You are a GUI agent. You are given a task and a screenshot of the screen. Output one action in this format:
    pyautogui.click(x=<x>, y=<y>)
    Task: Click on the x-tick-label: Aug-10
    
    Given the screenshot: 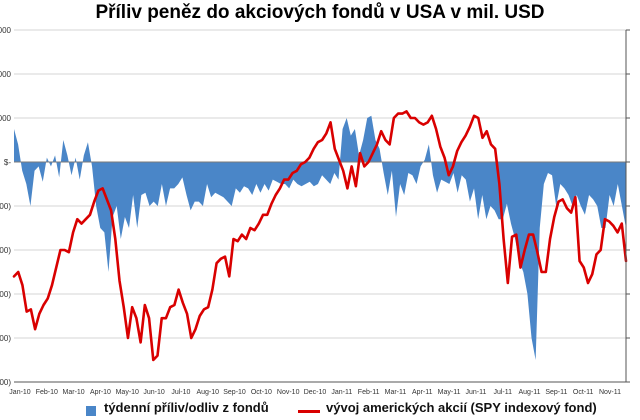 What is the action you would take?
    pyautogui.click(x=207, y=392)
    